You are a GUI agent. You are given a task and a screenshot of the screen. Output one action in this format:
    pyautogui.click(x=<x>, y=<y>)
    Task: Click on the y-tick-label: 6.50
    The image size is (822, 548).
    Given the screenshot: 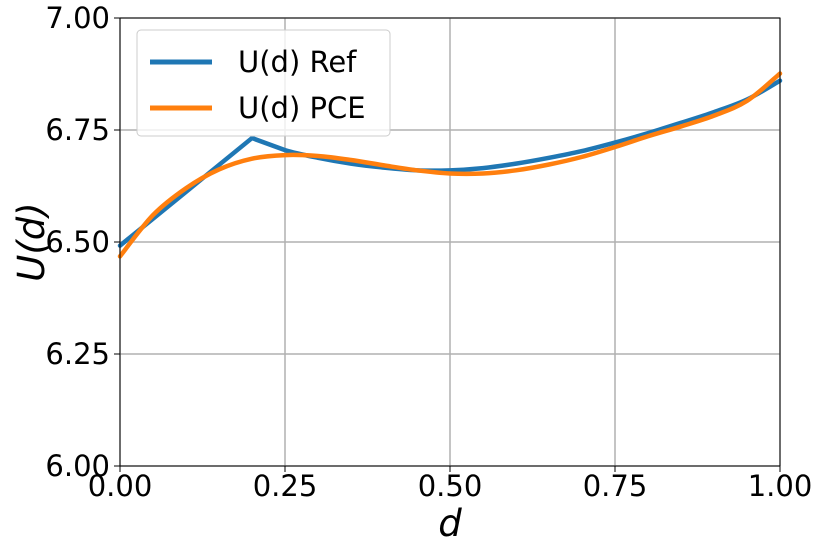 What is the action you would take?
    pyautogui.click(x=77, y=242)
    